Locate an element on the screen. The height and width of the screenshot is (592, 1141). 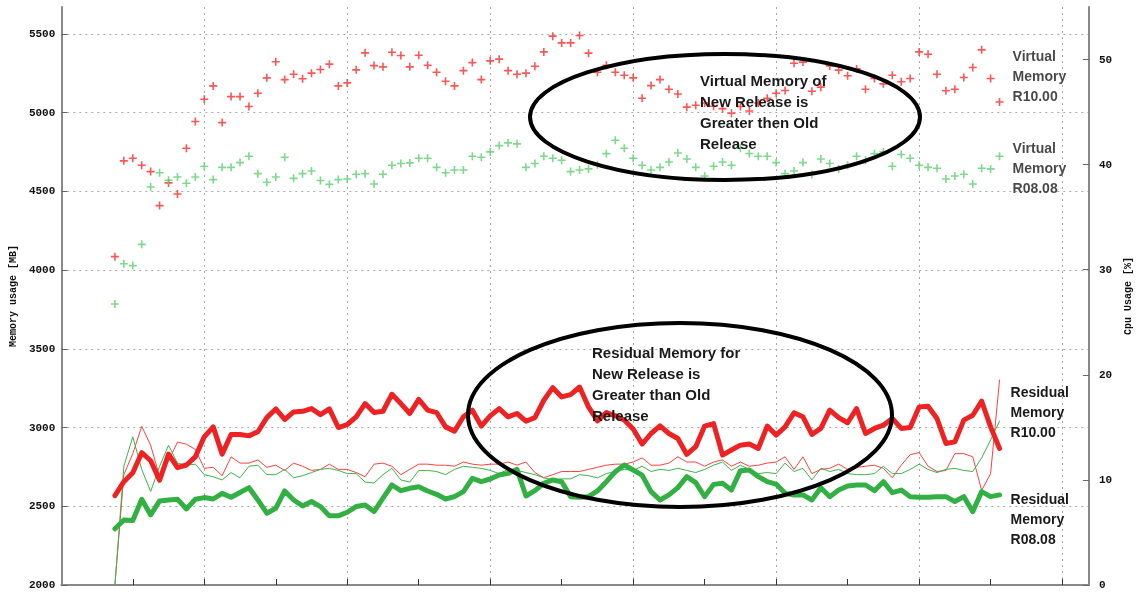
y2-tick-label: 10 is located at coordinates (1105, 479).